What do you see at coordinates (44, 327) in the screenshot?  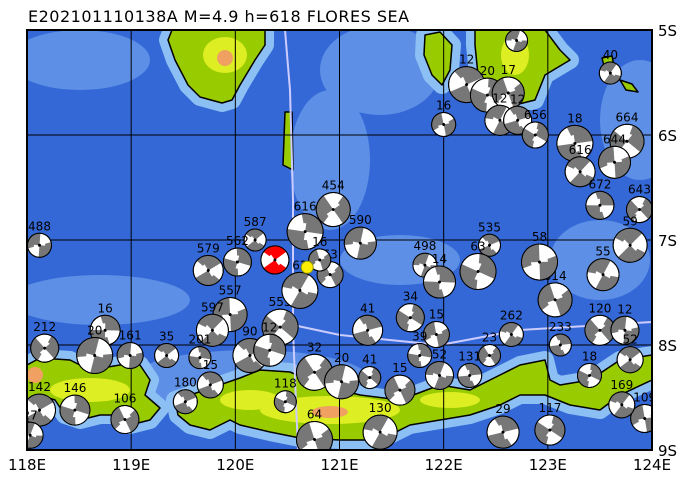 I see `event-depth-label: 212` at bounding box center [44, 327].